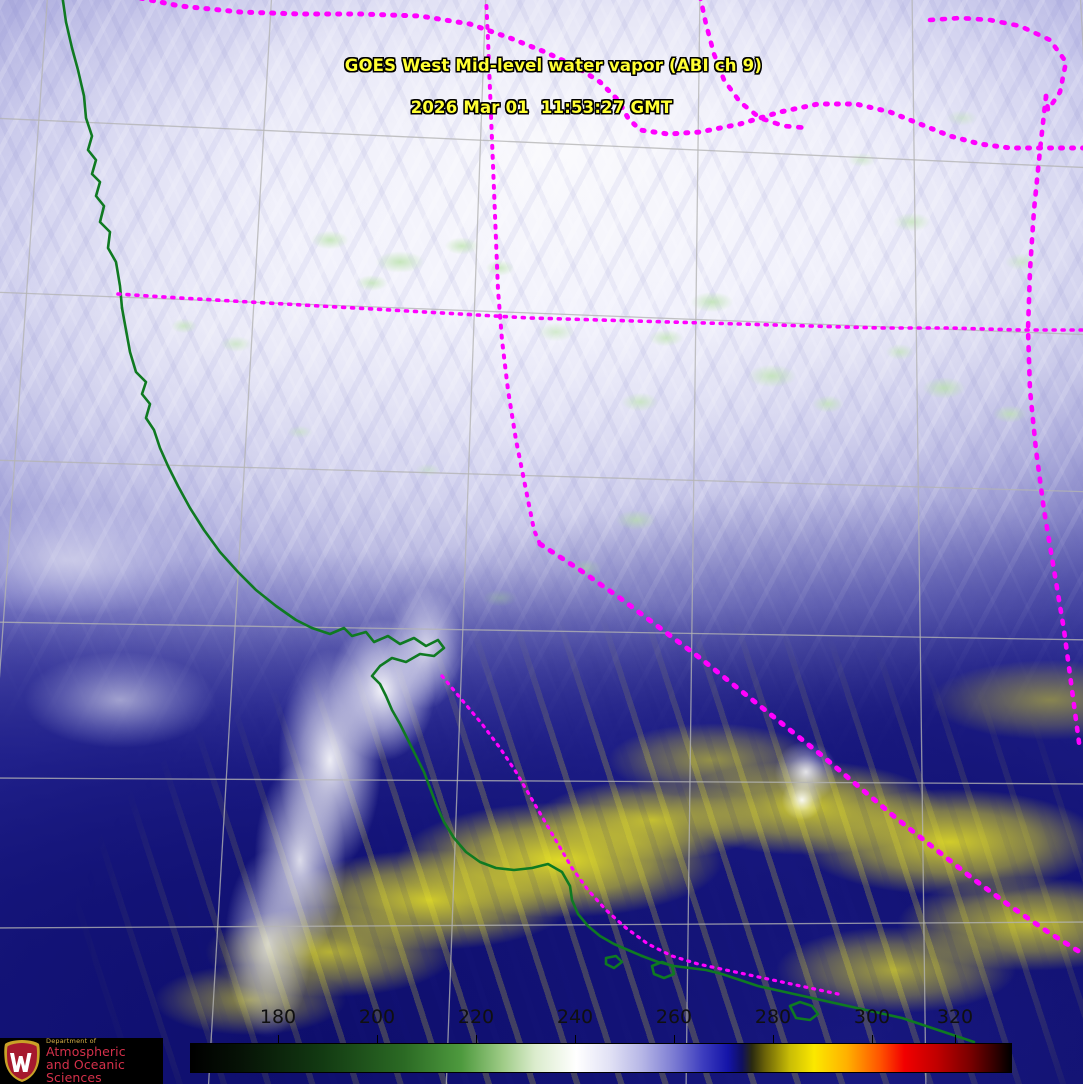  I want to click on logo-line-2: and Oceanic Sciences, so click(85, 1070).